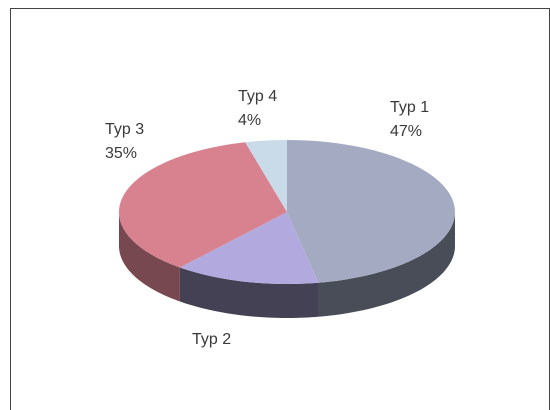 The height and width of the screenshot is (410, 550). I want to click on slice-value-label: 47%, so click(406, 131).